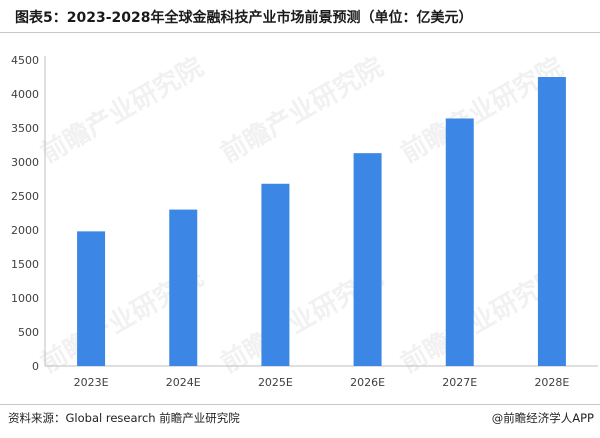 The width and height of the screenshot is (600, 438). I want to click on y-tick-label: 3000, so click(25, 162).